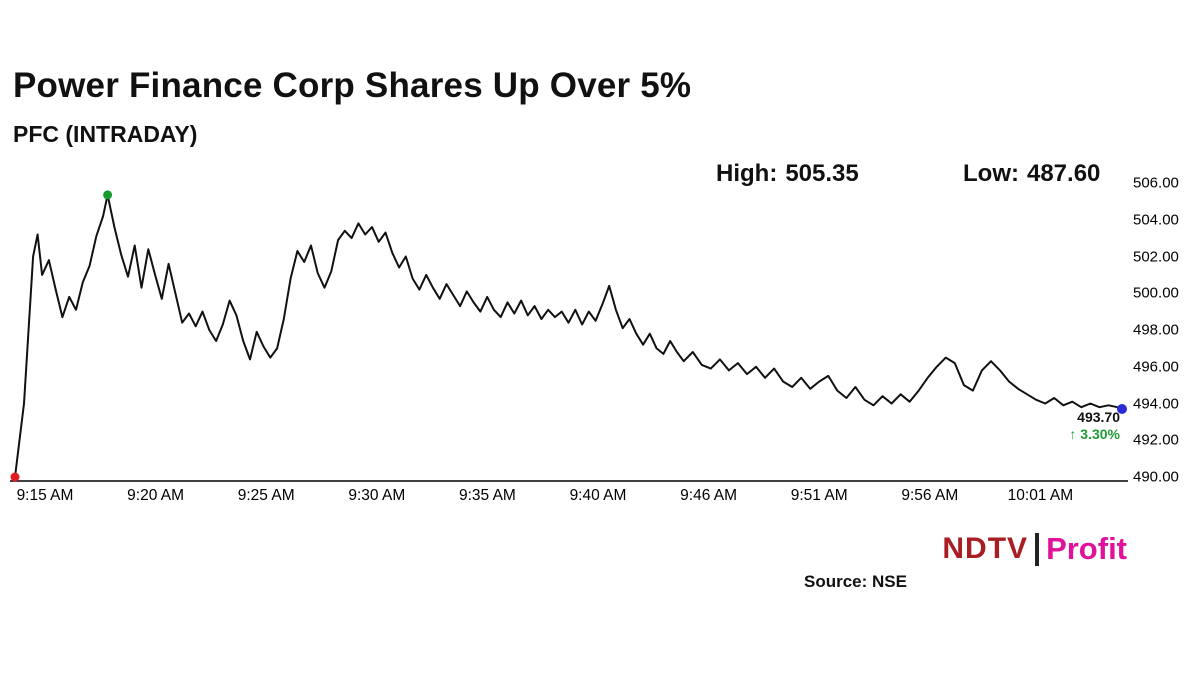 The height and width of the screenshot is (675, 1200). Describe the element at coordinates (1156, 293) in the screenshot. I see `y-tick-label: 500.00` at that location.